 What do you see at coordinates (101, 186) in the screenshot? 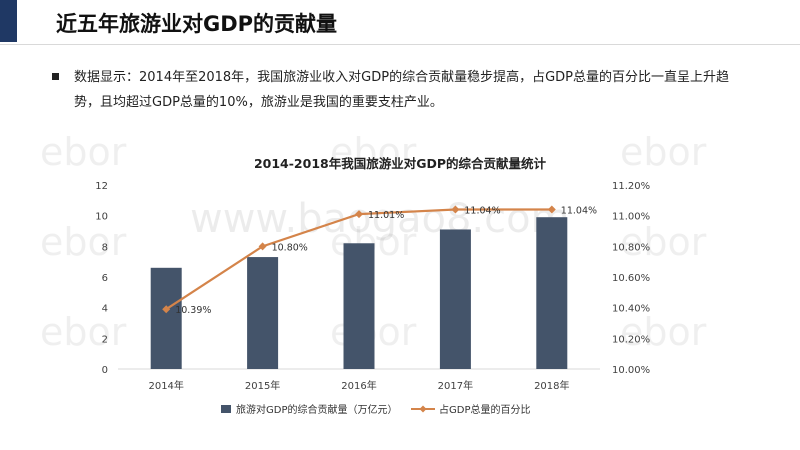
I see `y-left-tick-label: 12` at bounding box center [101, 186].